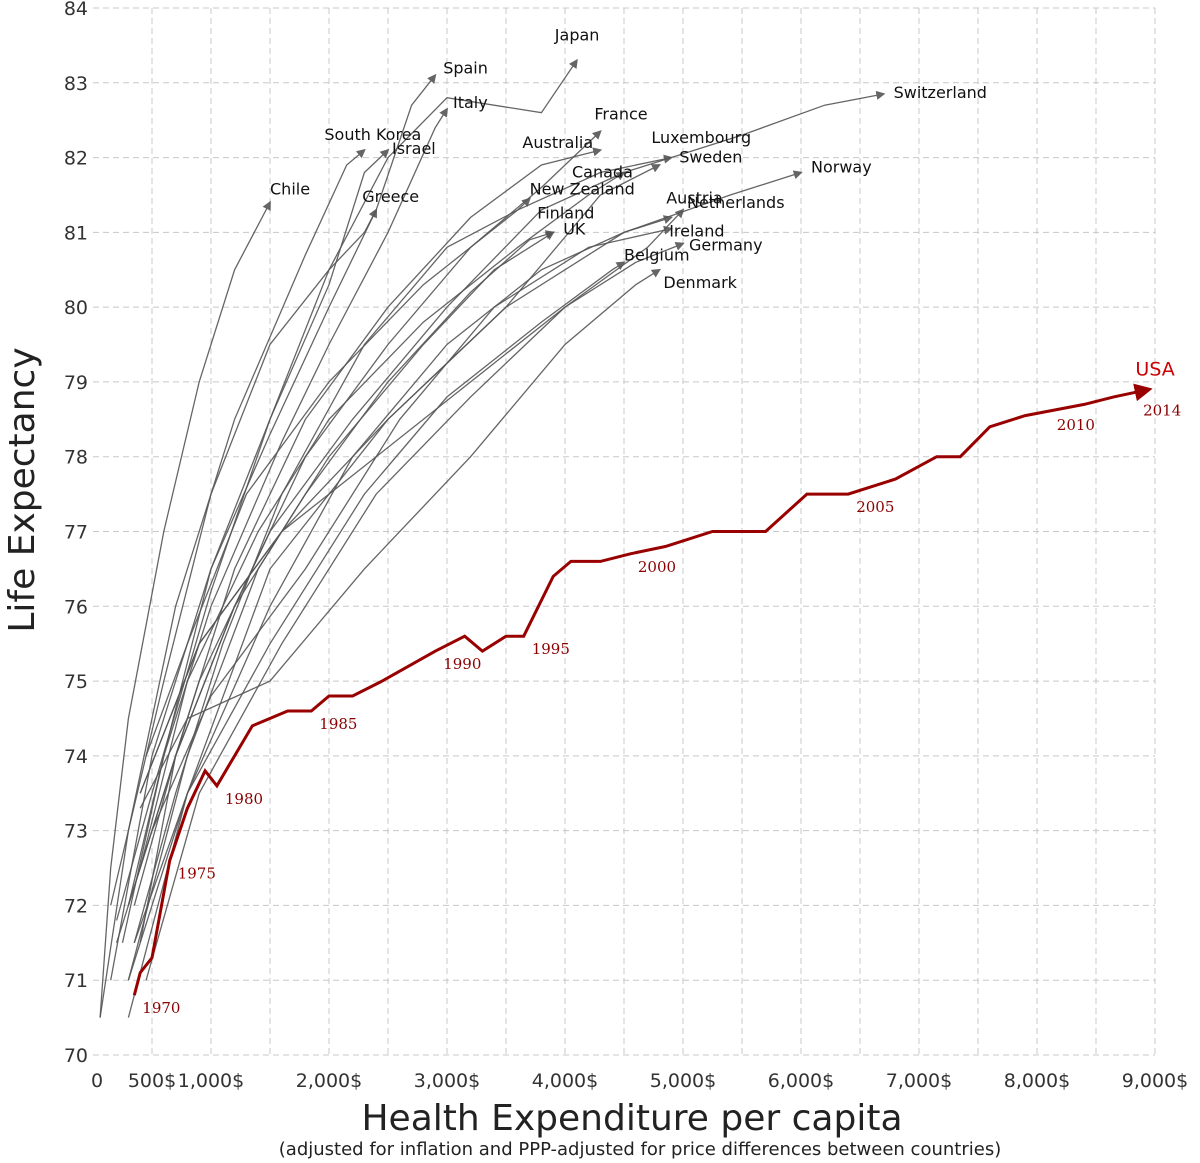  Describe the element at coordinates (700, 282) in the screenshot. I see `series-label-denmark: Denmark` at that location.